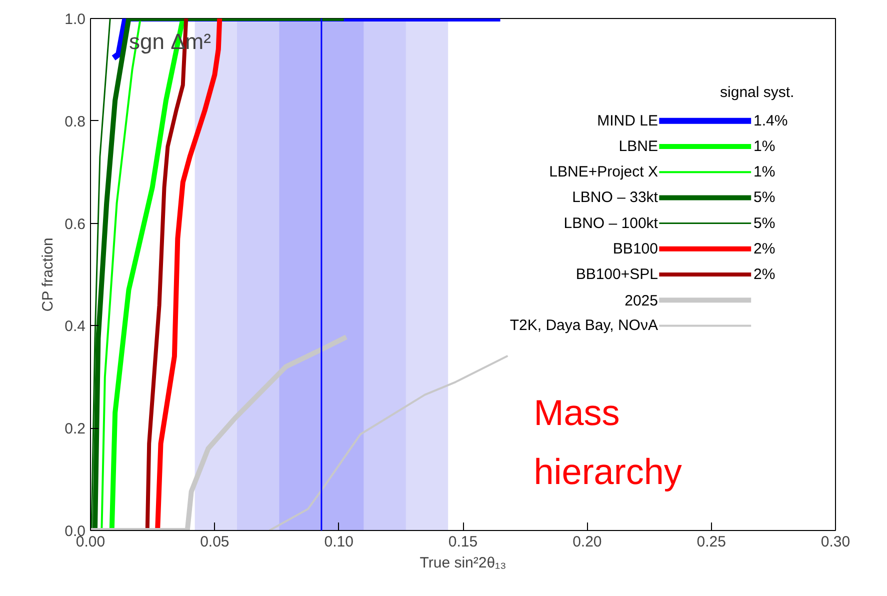  What do you see at coordinates (757, 93) in the screenshot?
I see `legend-title: signal syst.` at bounding box center [757, 93].